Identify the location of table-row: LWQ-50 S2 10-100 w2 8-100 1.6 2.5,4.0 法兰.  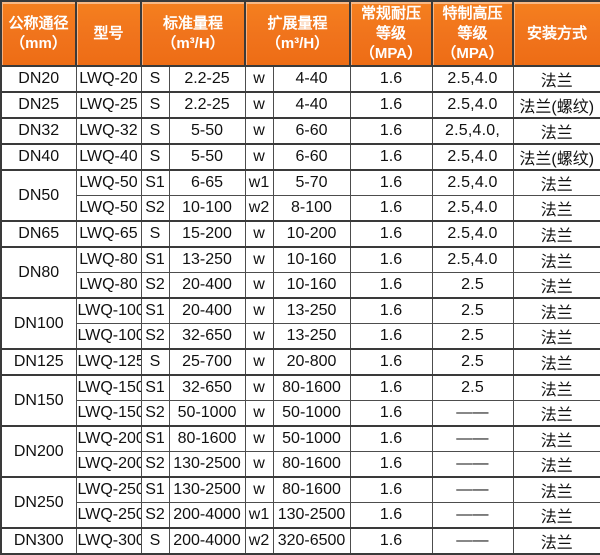
(300, 208).